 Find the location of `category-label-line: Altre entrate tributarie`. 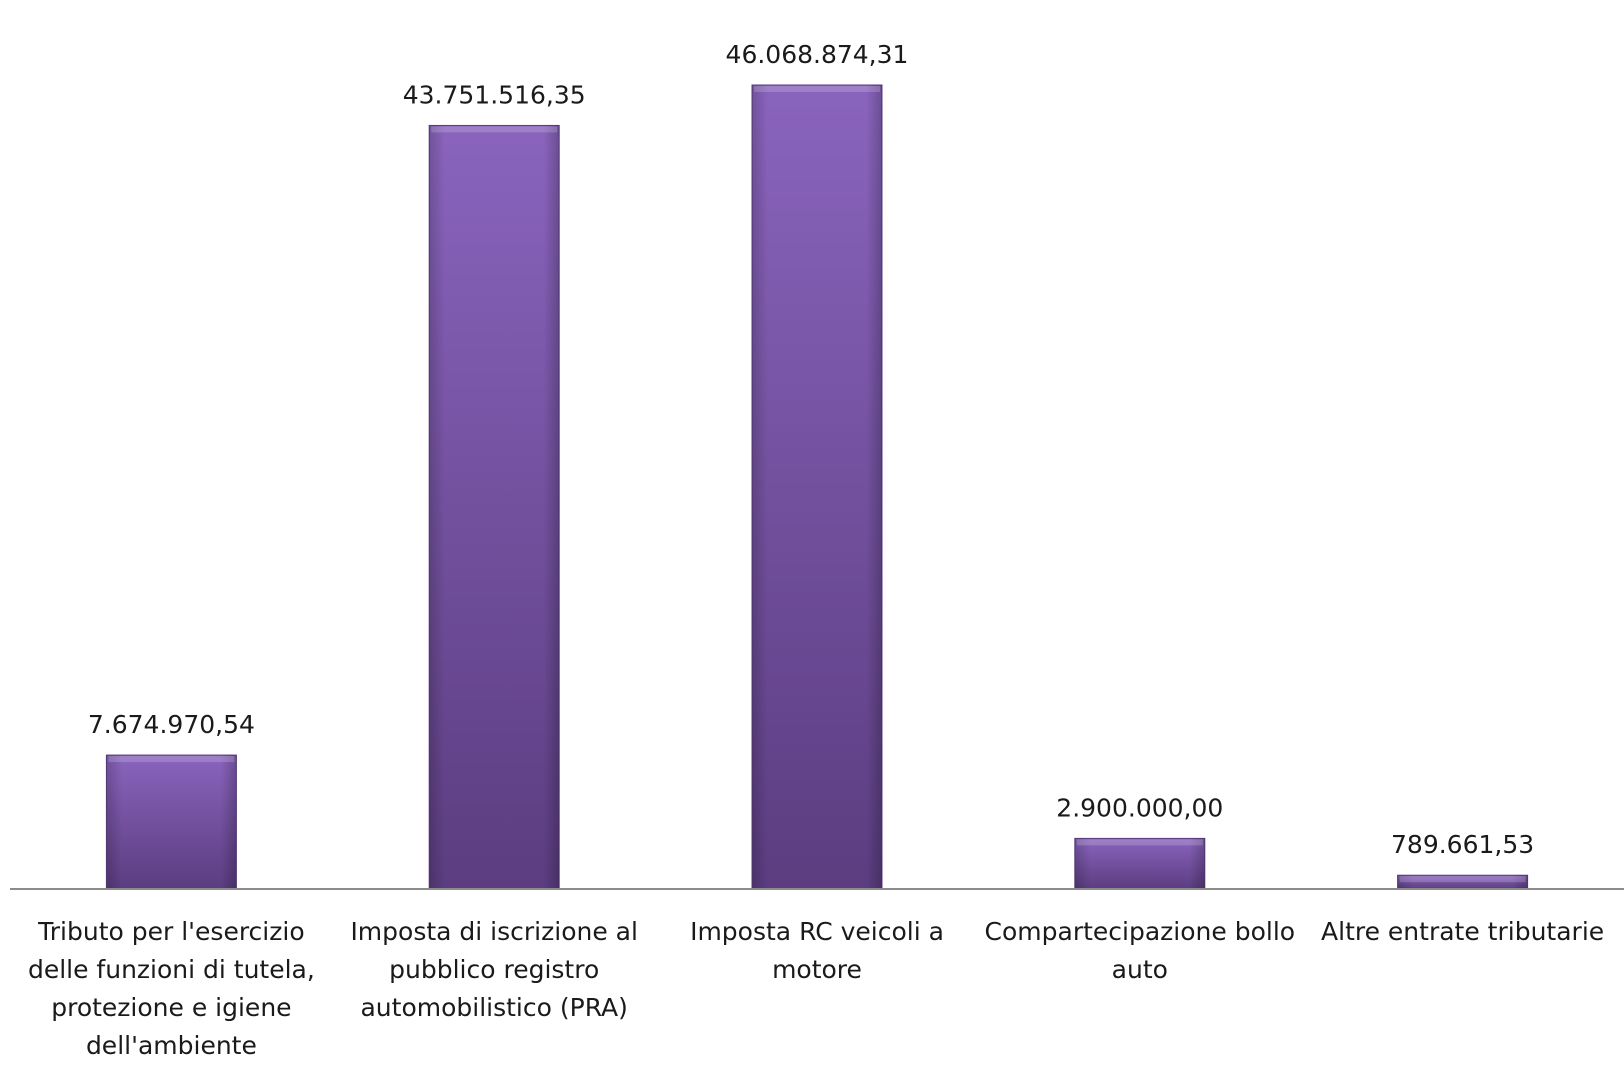

category-label-line: Altre entrate tributarie is located at coordinates (1462, 931).